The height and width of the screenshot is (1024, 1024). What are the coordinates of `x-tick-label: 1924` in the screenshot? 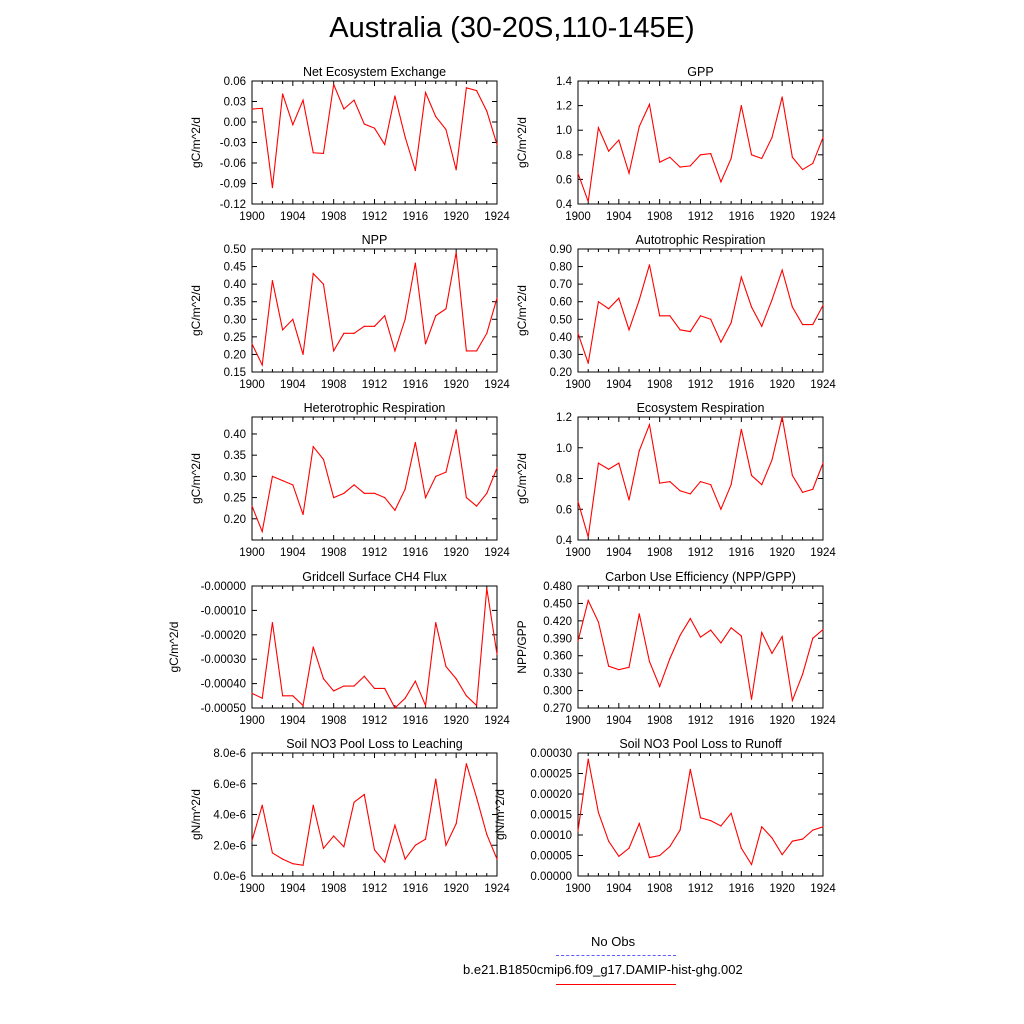 It's located at (497, 217).